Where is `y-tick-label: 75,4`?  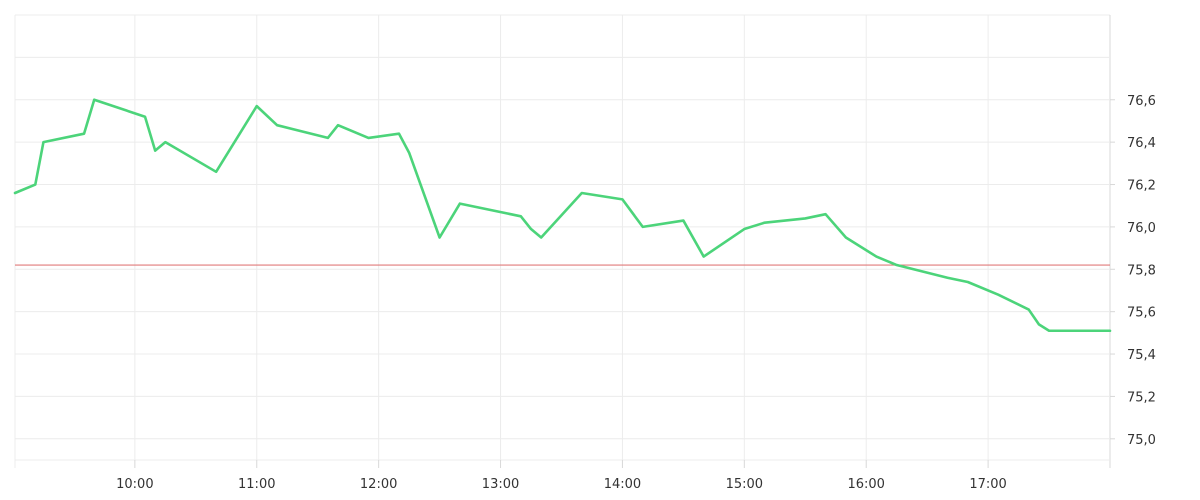 y-tick-label: 75,4 is located at coordinates (1141, 355).